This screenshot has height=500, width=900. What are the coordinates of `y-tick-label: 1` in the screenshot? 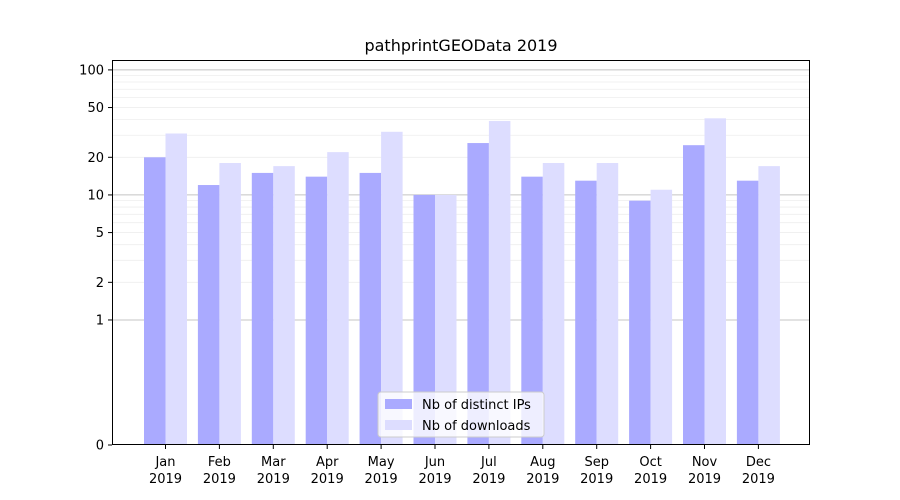 It's located at (100, 320).